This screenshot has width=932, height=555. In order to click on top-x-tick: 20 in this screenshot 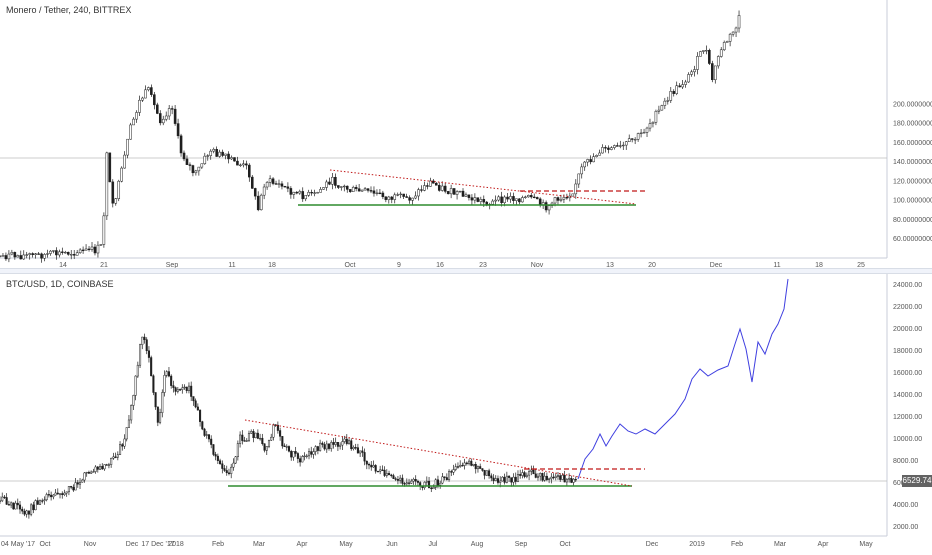, I will do `click(652, 265)`.